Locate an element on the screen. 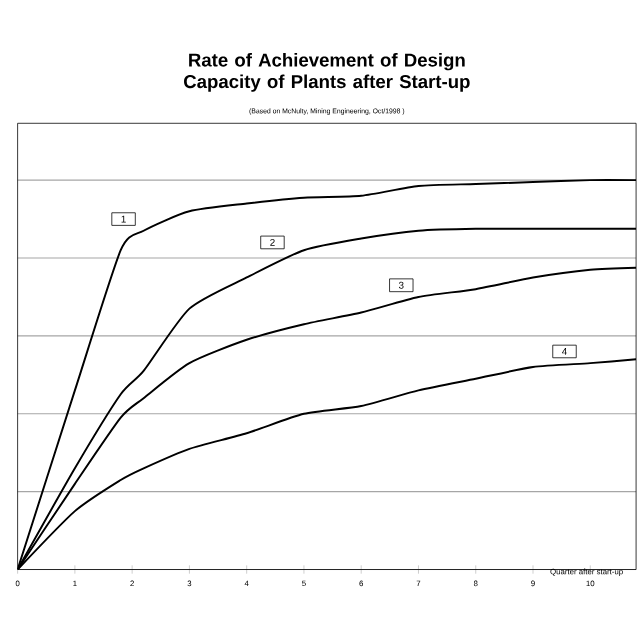 The image size is (640, 626). chart-title: Rate of Achievement of Design Capacity of Plants after Start-up is located at coordinates (327, 72).